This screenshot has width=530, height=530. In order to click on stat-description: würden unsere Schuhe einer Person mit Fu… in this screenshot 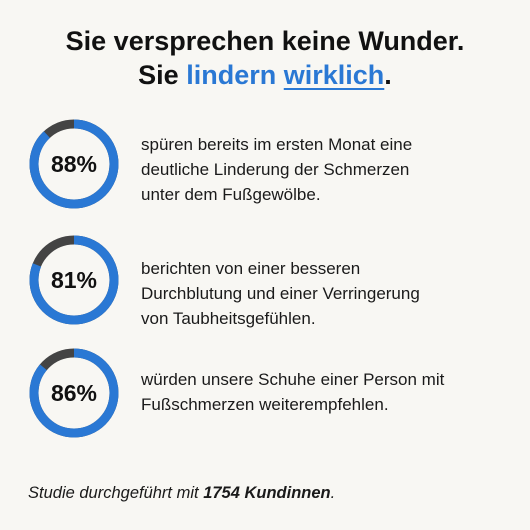, I will do `click(331, 392)`.